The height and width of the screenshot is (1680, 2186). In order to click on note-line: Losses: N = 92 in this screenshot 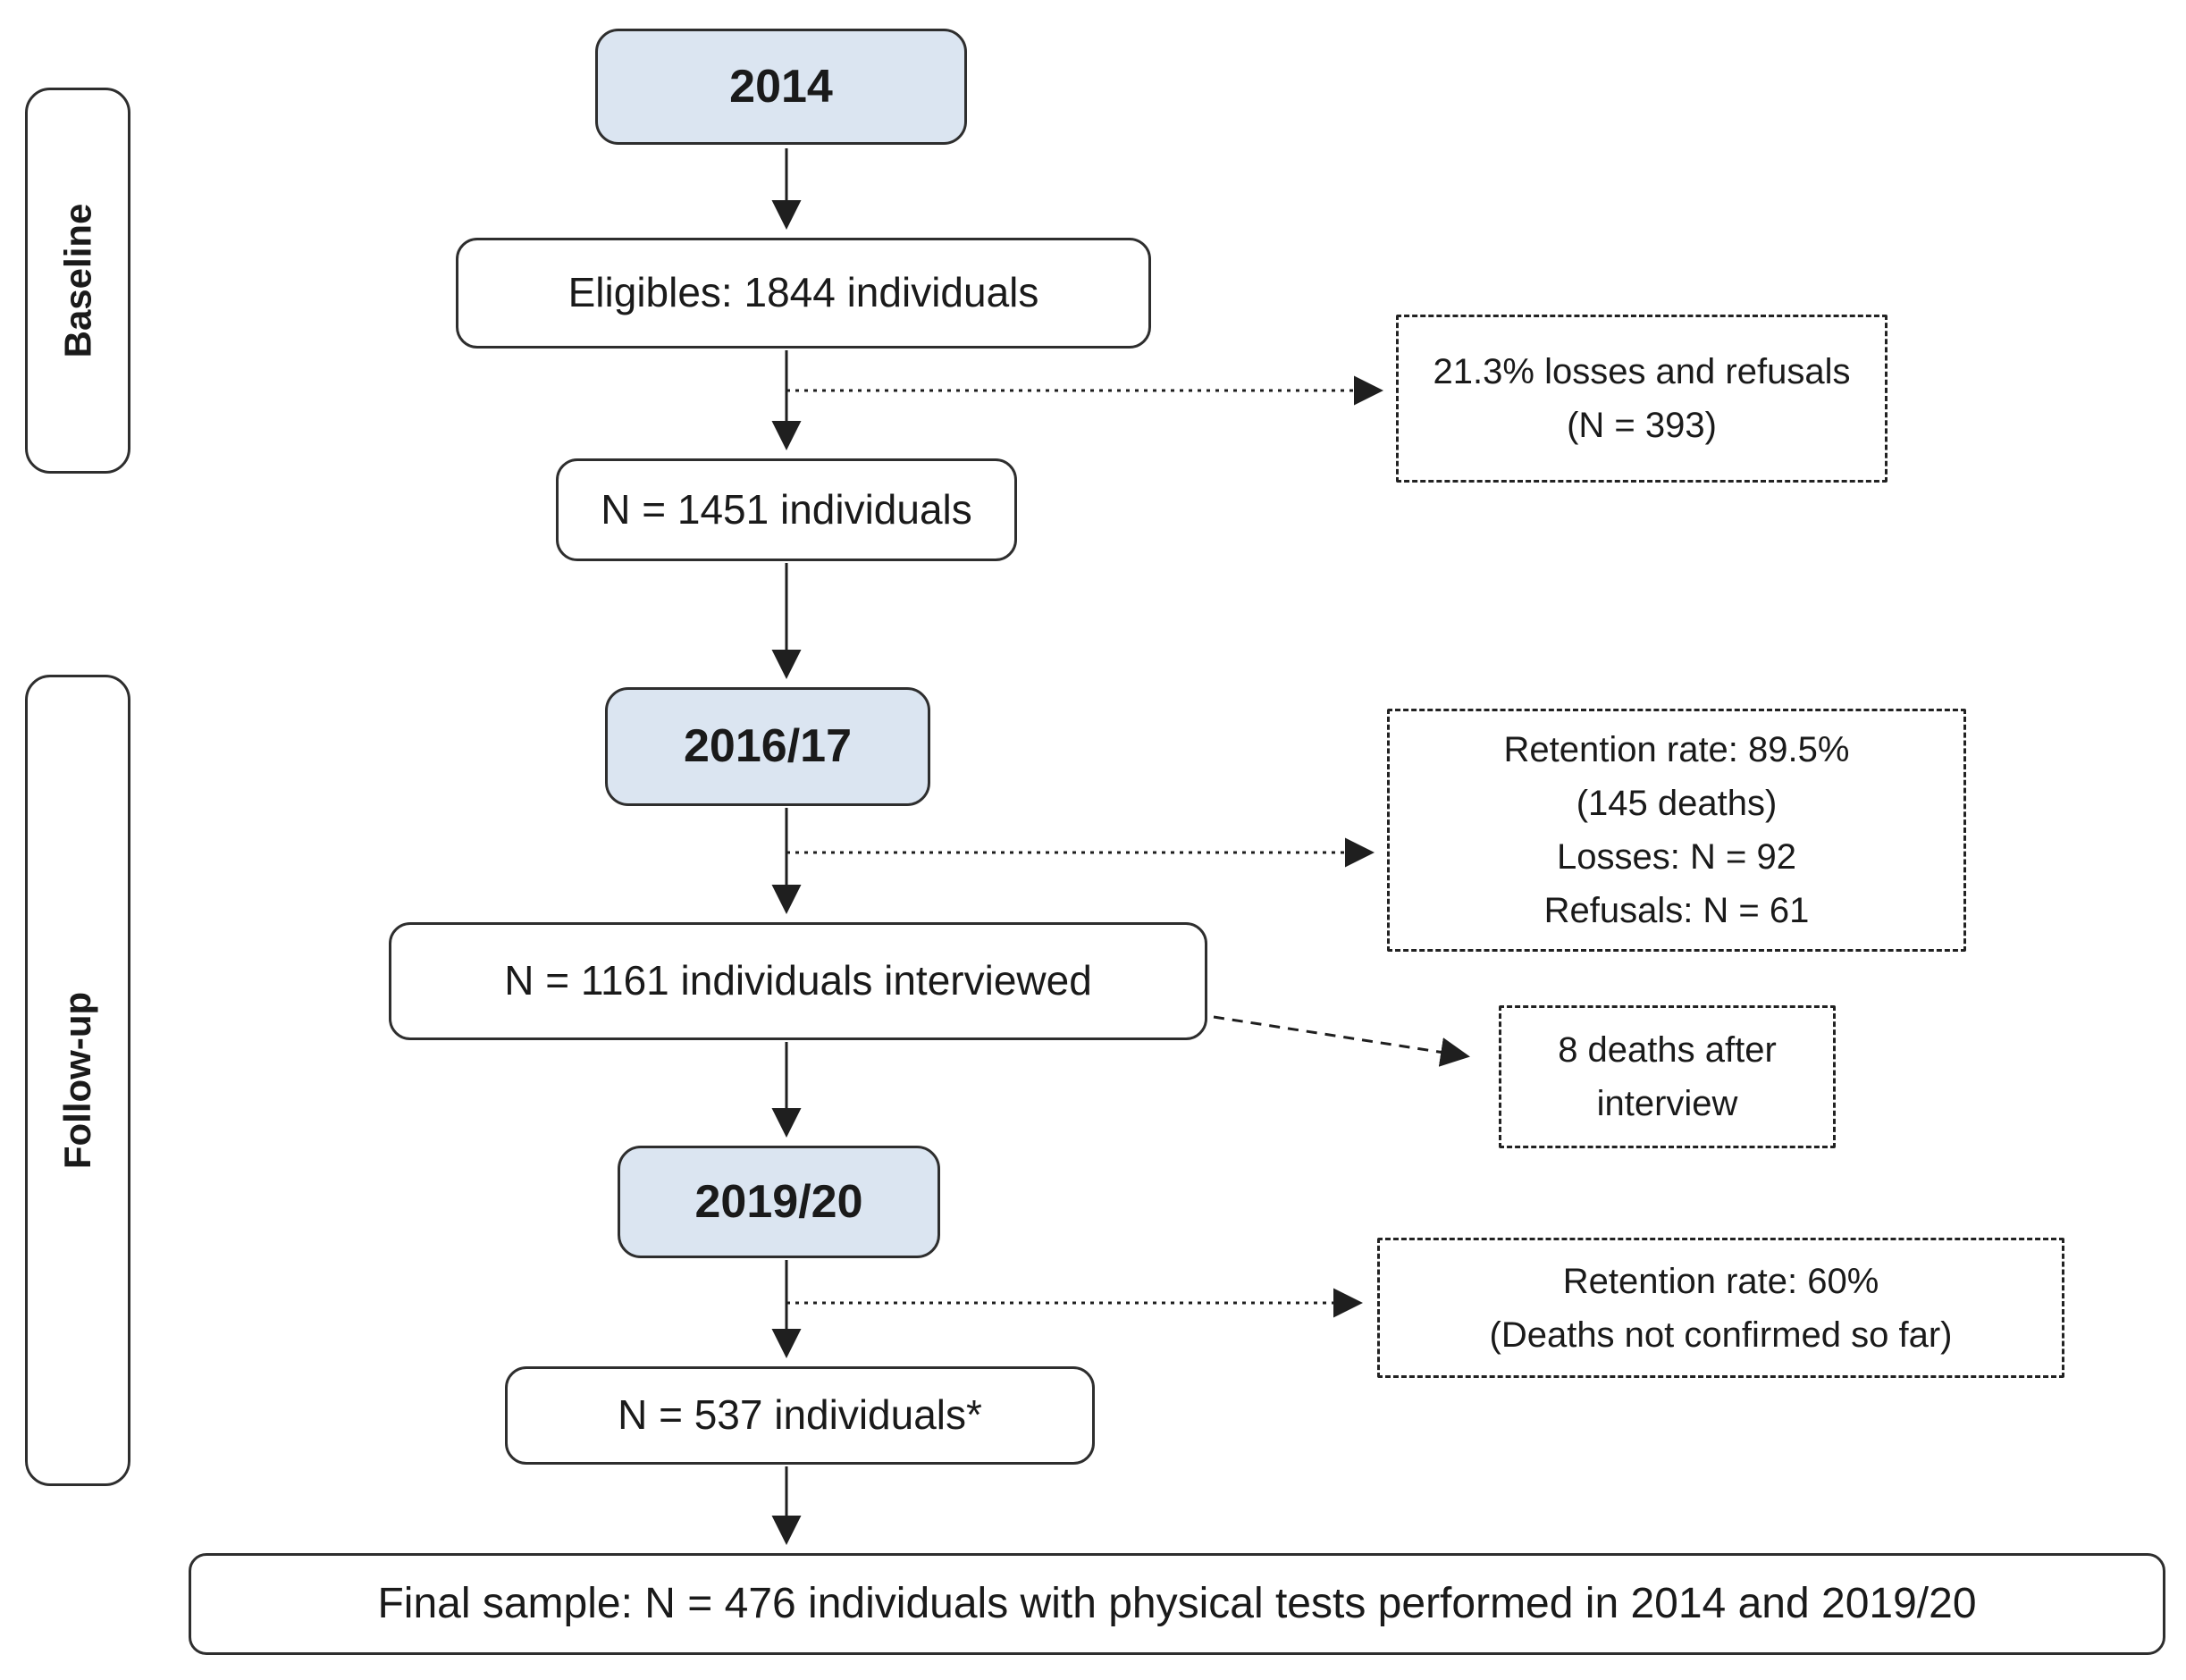, I will do `click(1676, 857)`.